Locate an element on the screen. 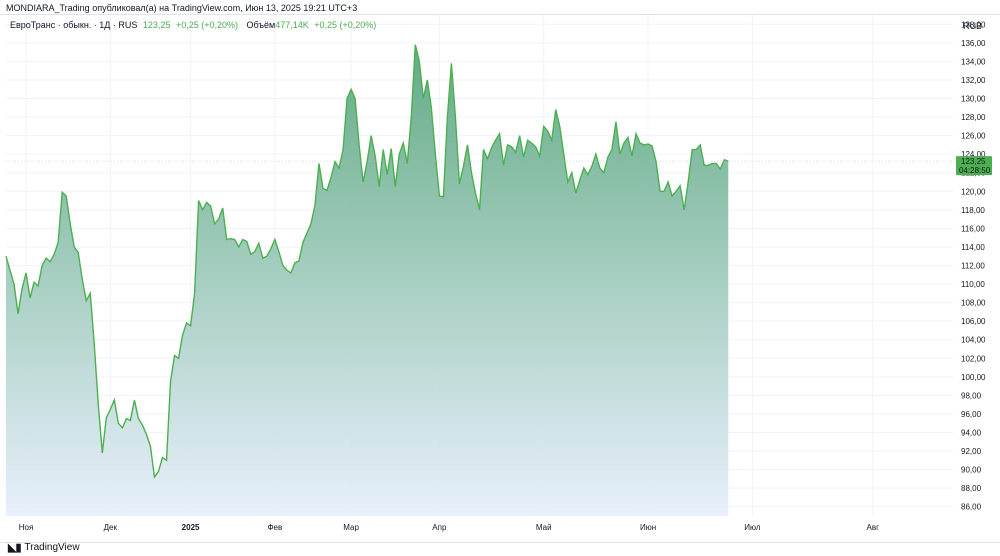  volume-label: Объём is located at coordinates (261, 25).